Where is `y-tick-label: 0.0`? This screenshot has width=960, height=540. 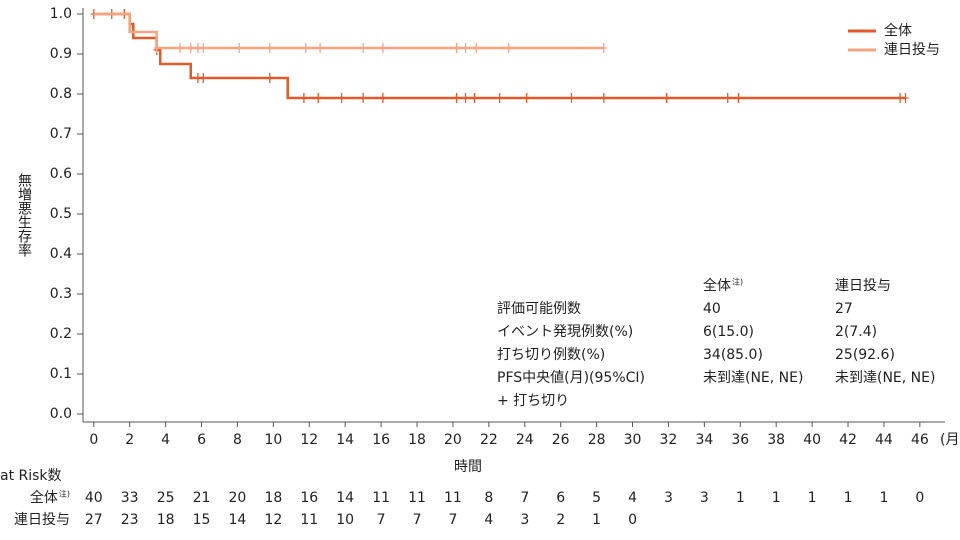 y-tick-label: 0.0 is located at coordinates (61, 414).